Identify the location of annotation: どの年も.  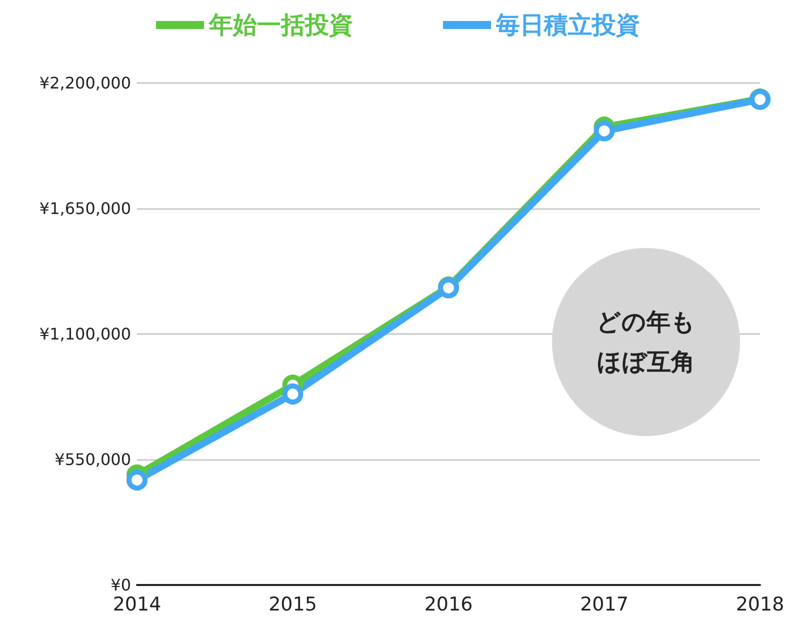
(646, 322).